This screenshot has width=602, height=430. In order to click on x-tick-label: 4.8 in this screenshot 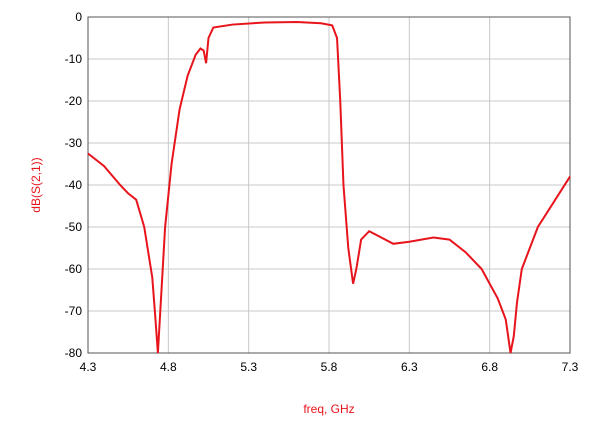, I will do `click(168, 367)`.